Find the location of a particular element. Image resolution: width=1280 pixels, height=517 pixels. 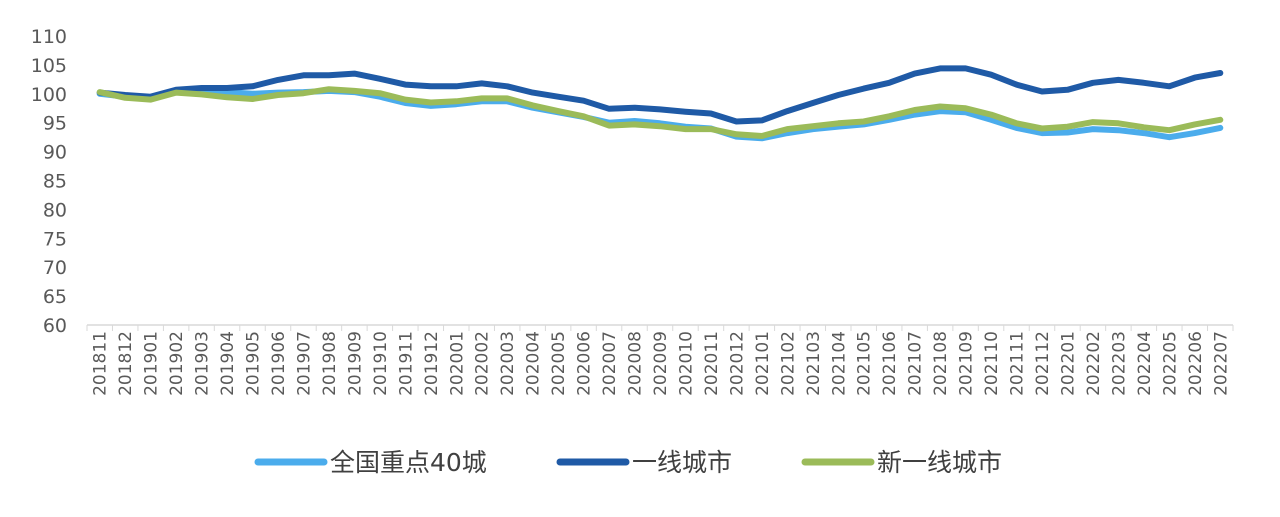

x-tick-label: 202007 is located at coordinates (610, 363).